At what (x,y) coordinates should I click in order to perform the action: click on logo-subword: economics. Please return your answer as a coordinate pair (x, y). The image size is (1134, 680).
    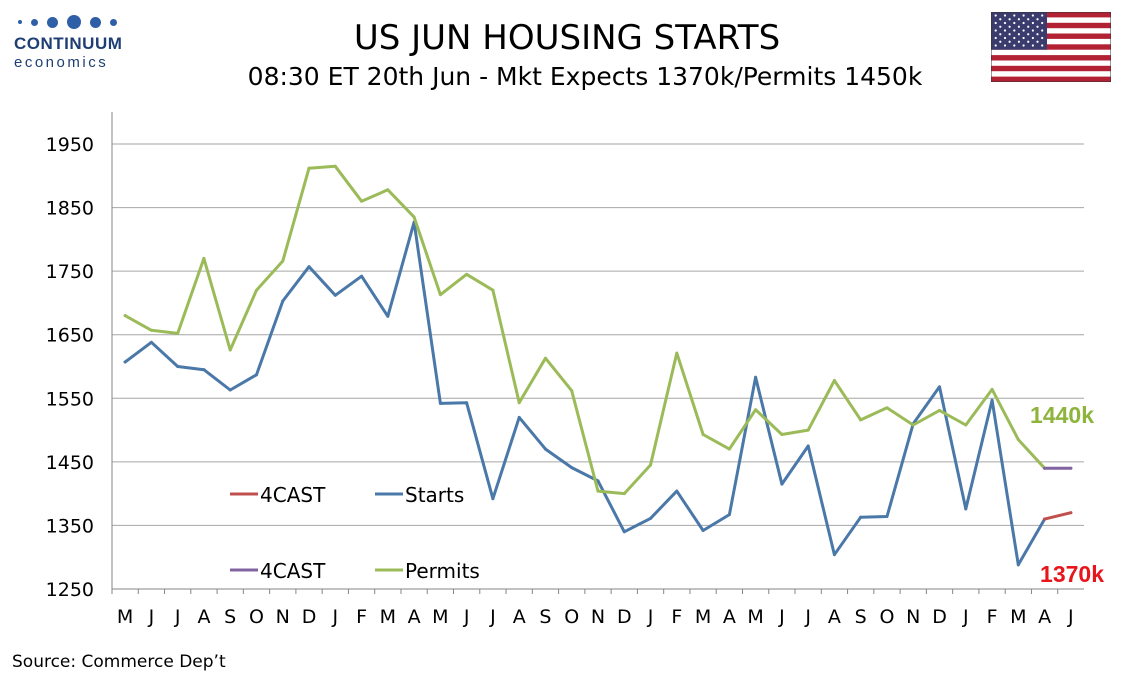
    Looking at the image, I should click on (61, 62).